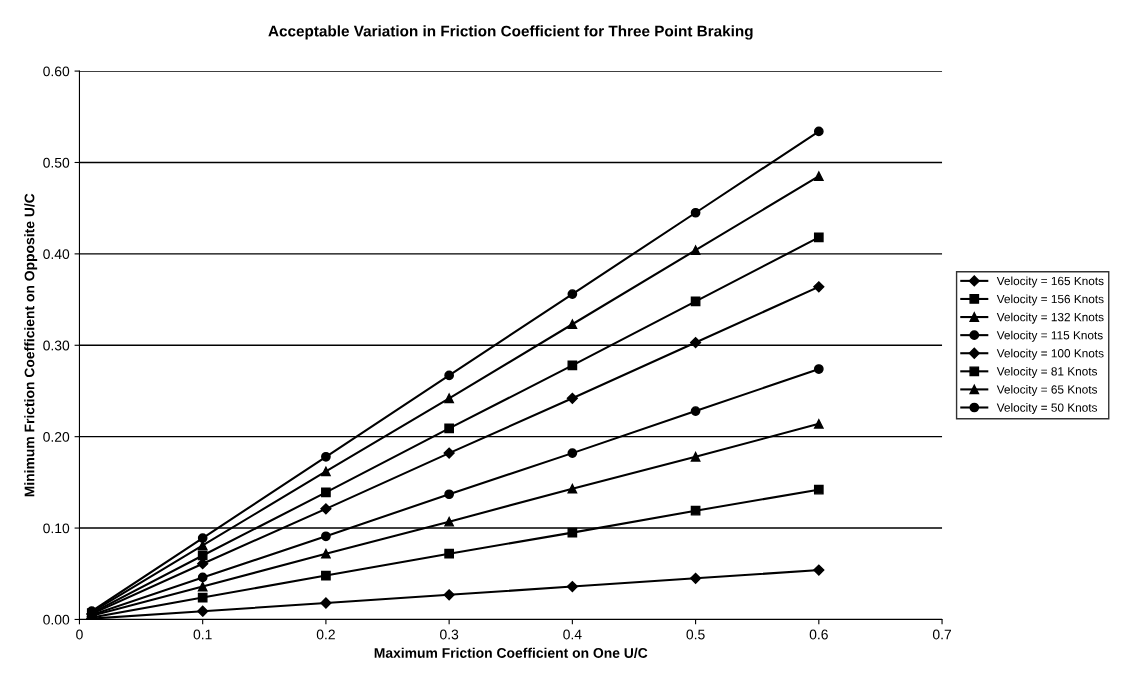 This screenshot has width=1135, height=677. Describe the element at coordinates (1047, 409) in the screenshot. I see `legend-label: Velocity = 50 Knots` at that location.